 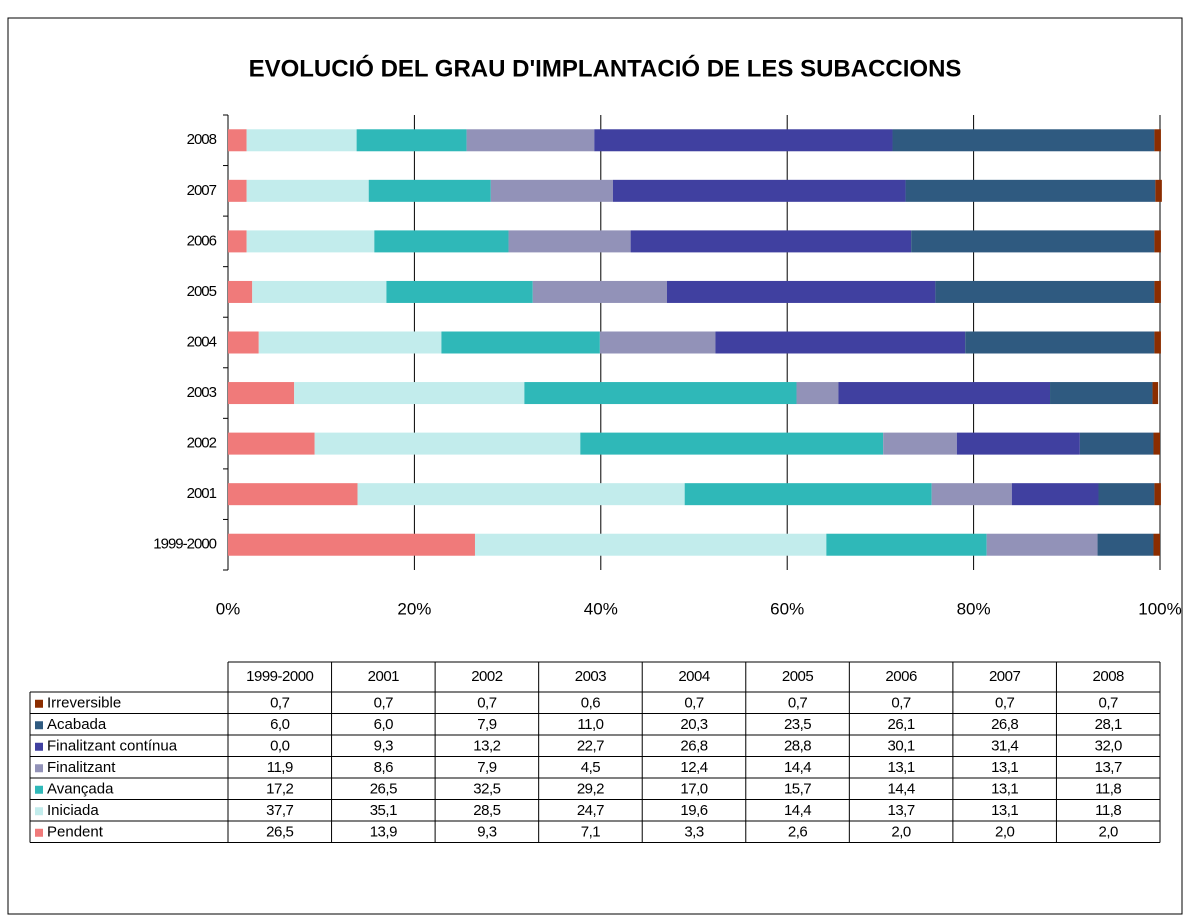 What do you see at coordinates (591, 676) in the screenshot?
I see `table-header: 2003` at bounding box center [591, 676].